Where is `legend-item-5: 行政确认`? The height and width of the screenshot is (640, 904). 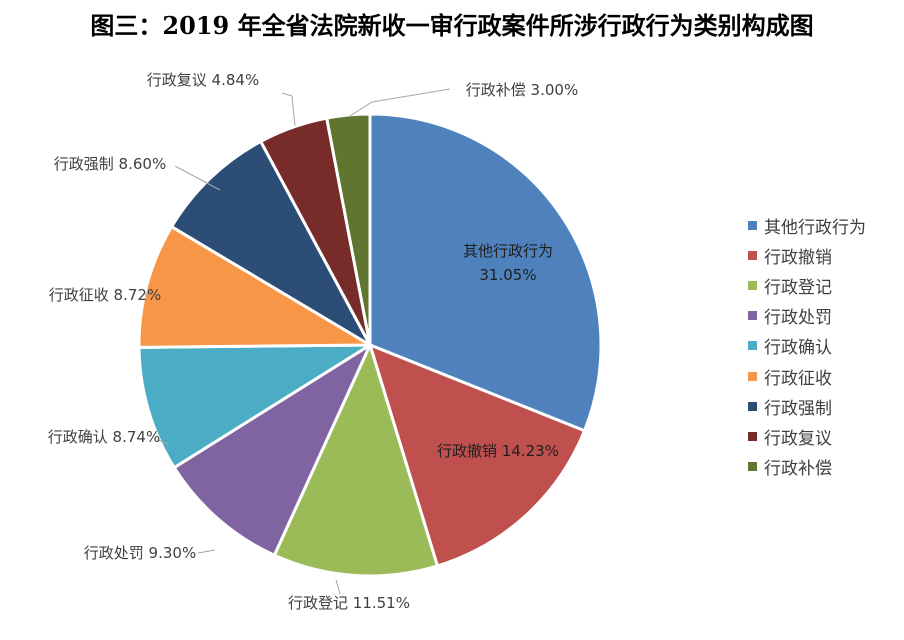
legend-item-5: 行政确认 is located at coordinates (807, 346).